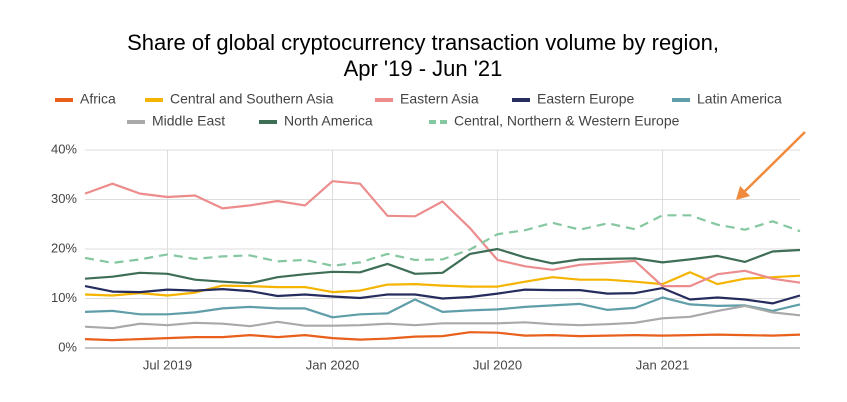 Image resolution: width=847 pixels, height=402 pixels. Describe the element at coordinates (663, 364) in the screenshot. I see `x-tick-label: Jan 2021` at that location.